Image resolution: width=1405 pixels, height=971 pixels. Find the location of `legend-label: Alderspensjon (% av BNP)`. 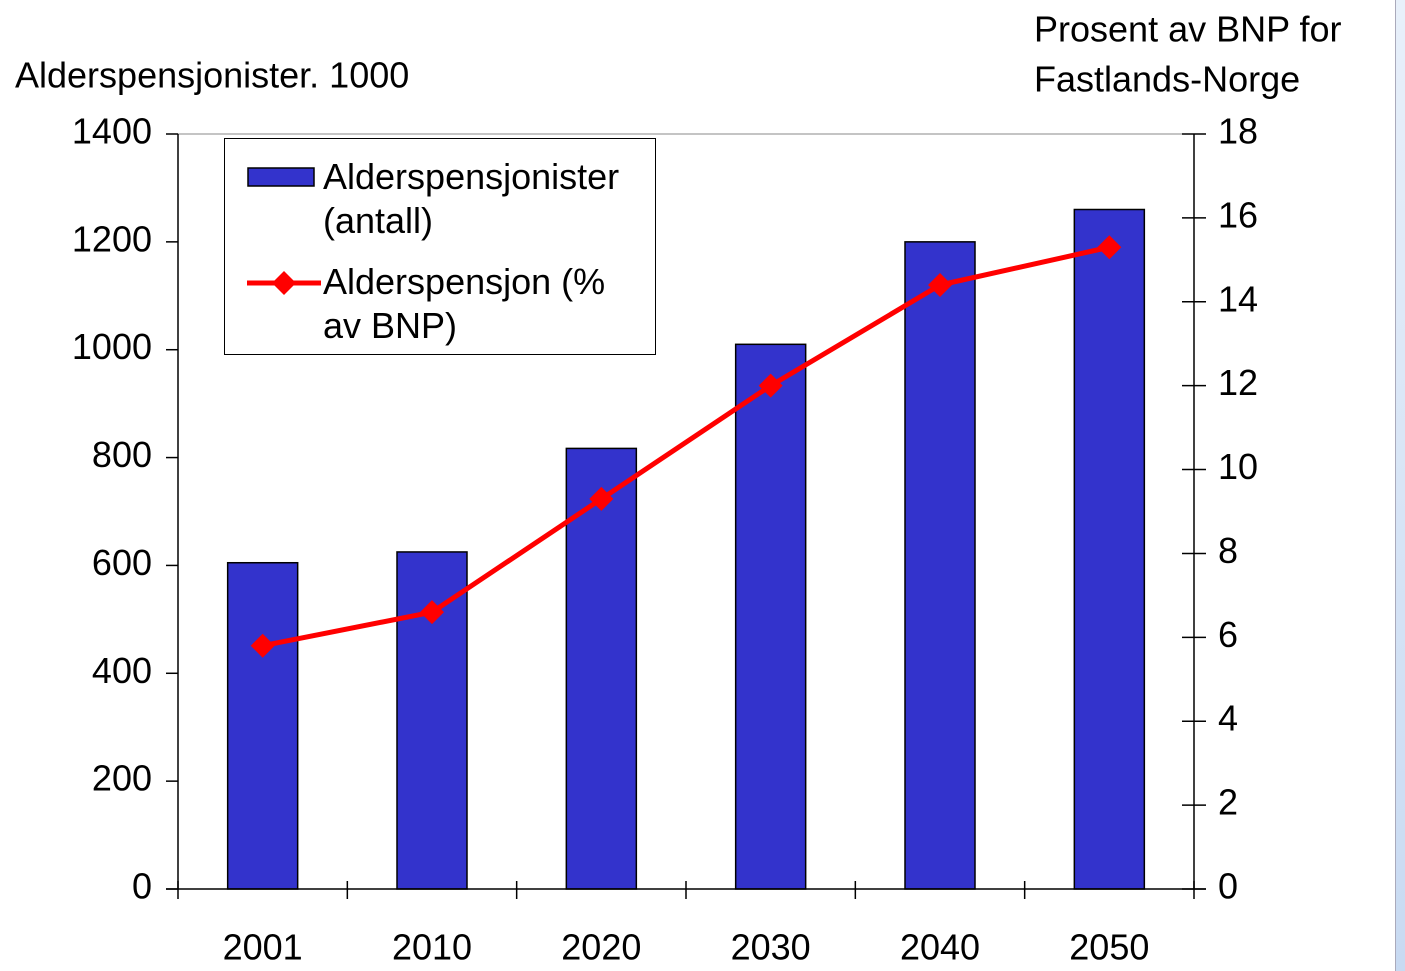

legend-label: Alderspensjon (% av BNP) is located at coordinates (464, 303).